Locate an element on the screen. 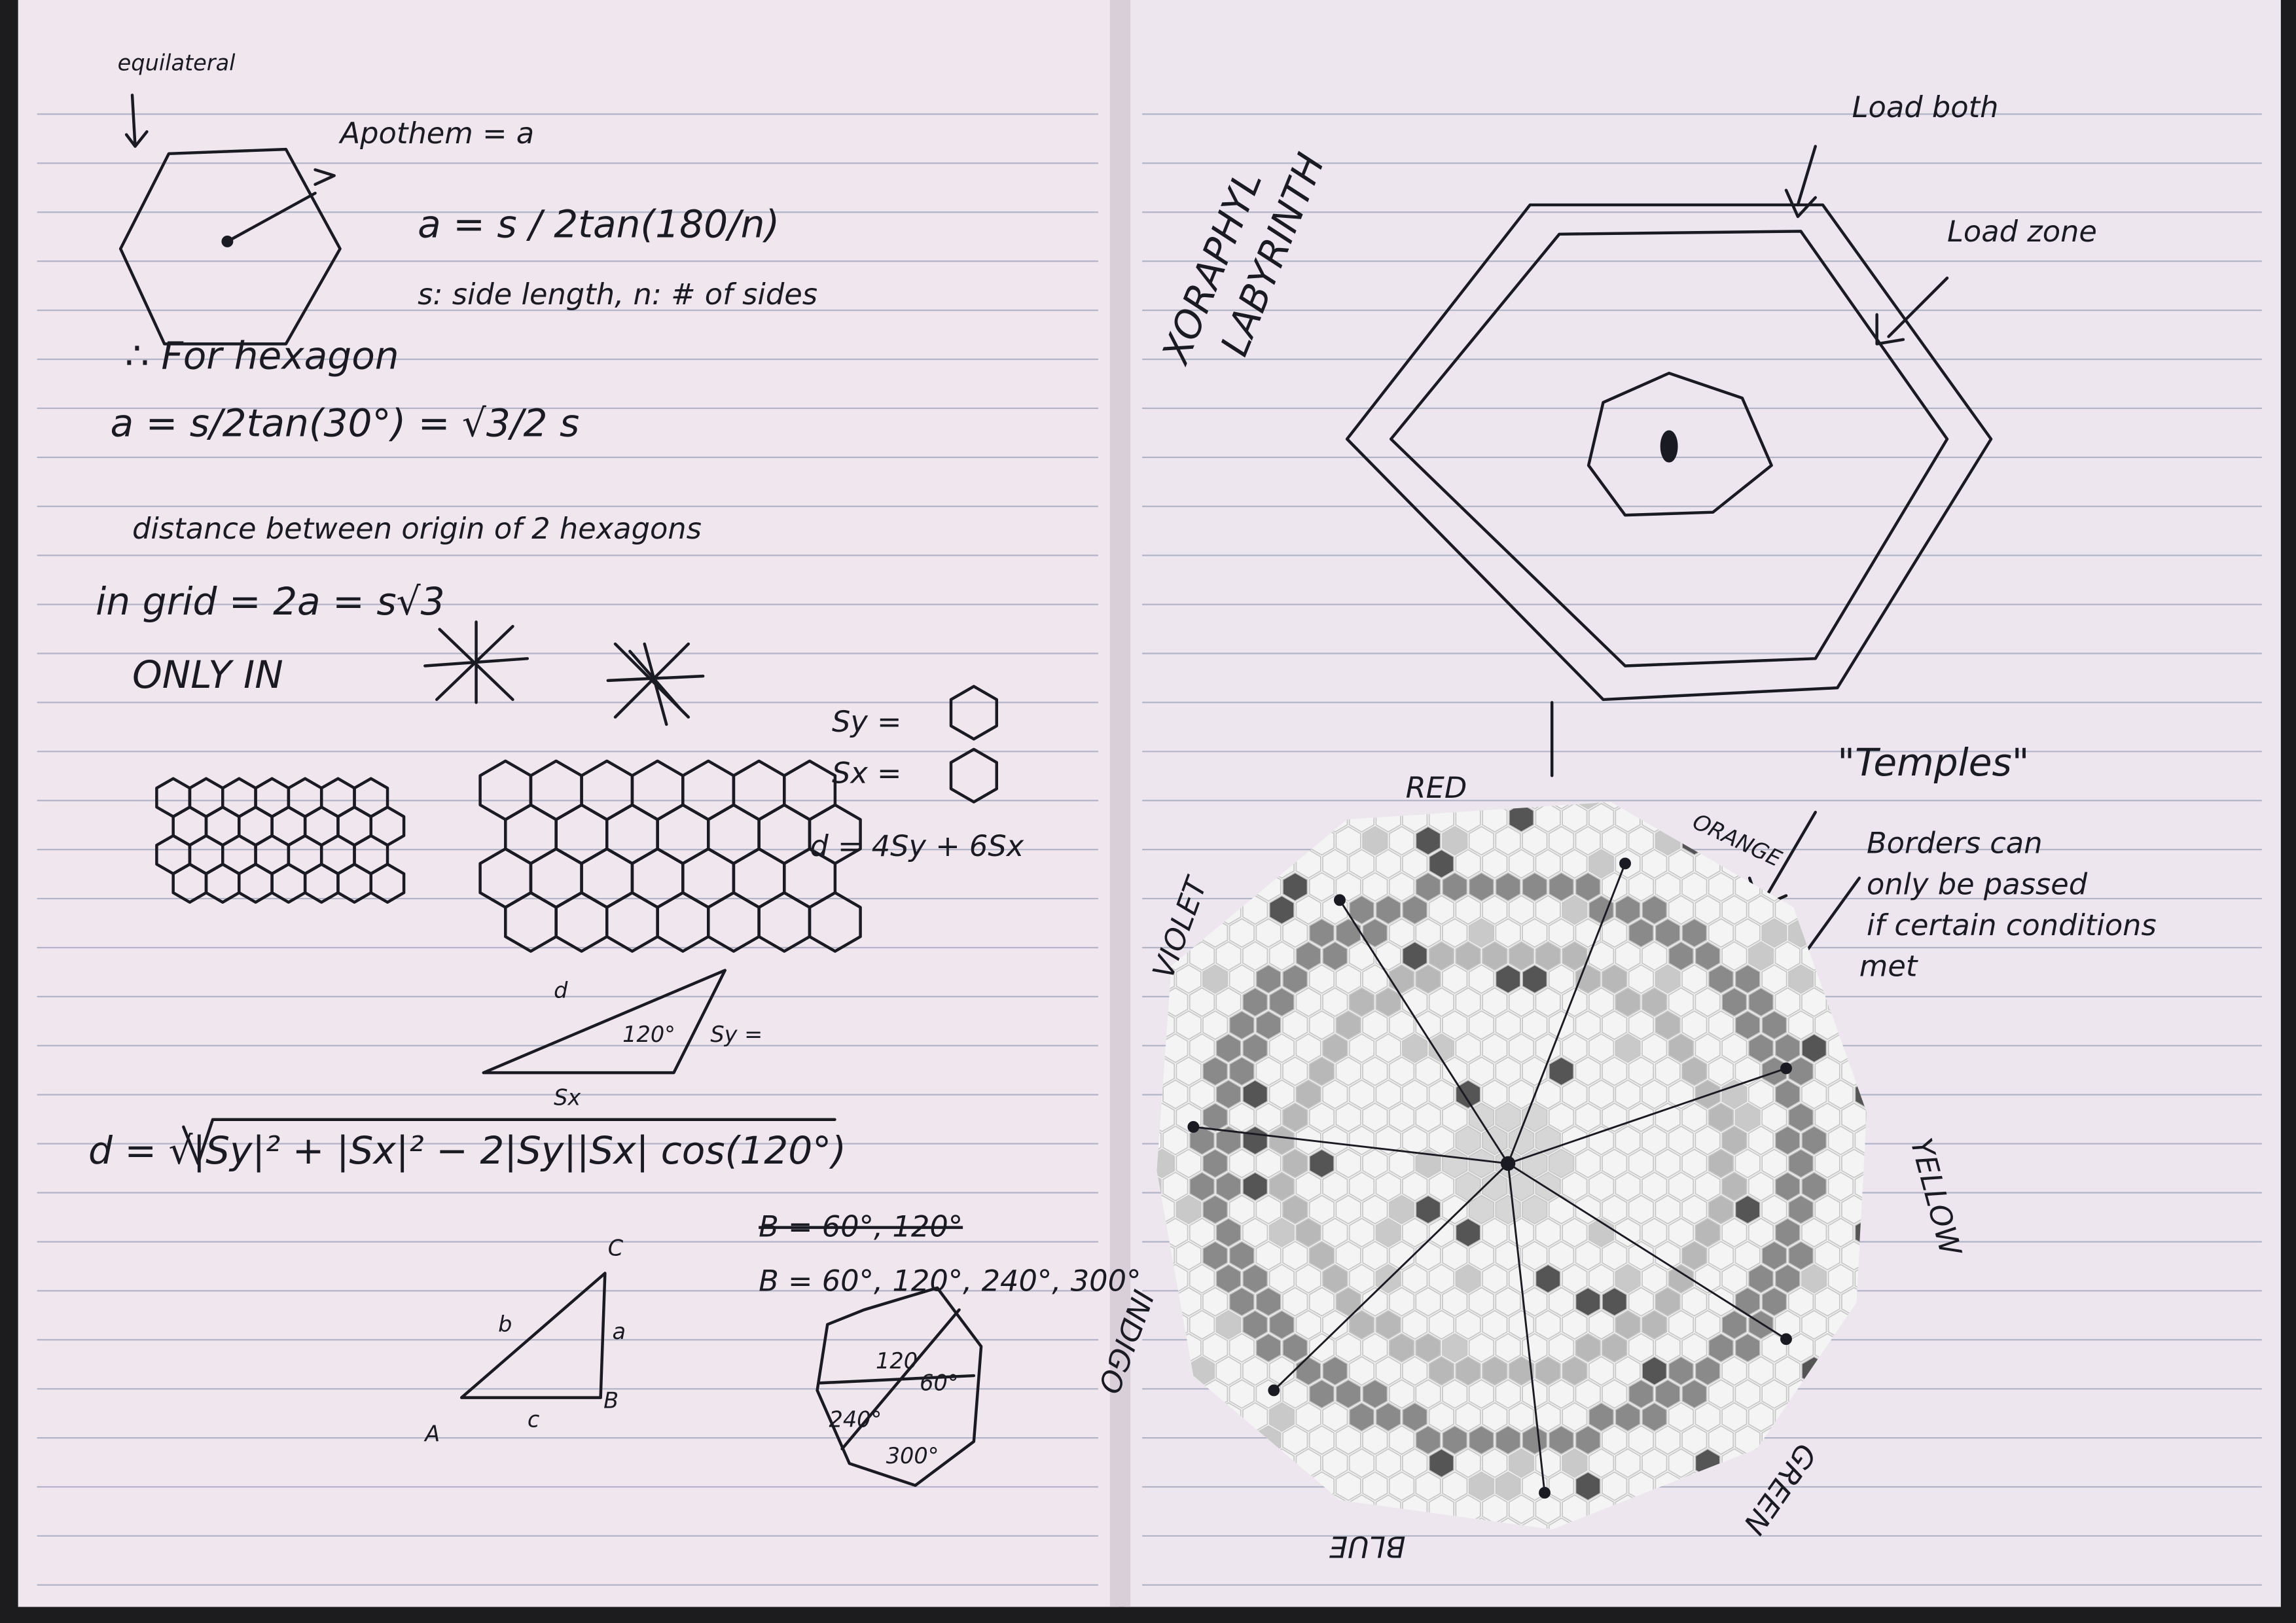 This screenshot has height=1623, width=2296. label: 120° is located at coordinates (648, 1034).